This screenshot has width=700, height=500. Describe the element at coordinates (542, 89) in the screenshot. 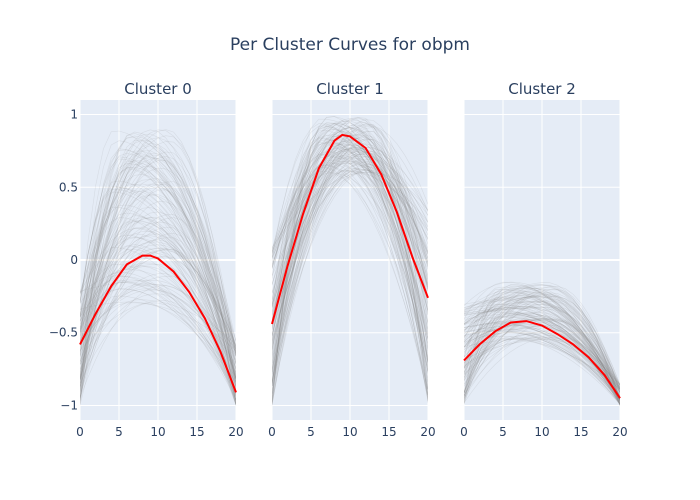

I see `panel-title: Cluster 2` at that location.